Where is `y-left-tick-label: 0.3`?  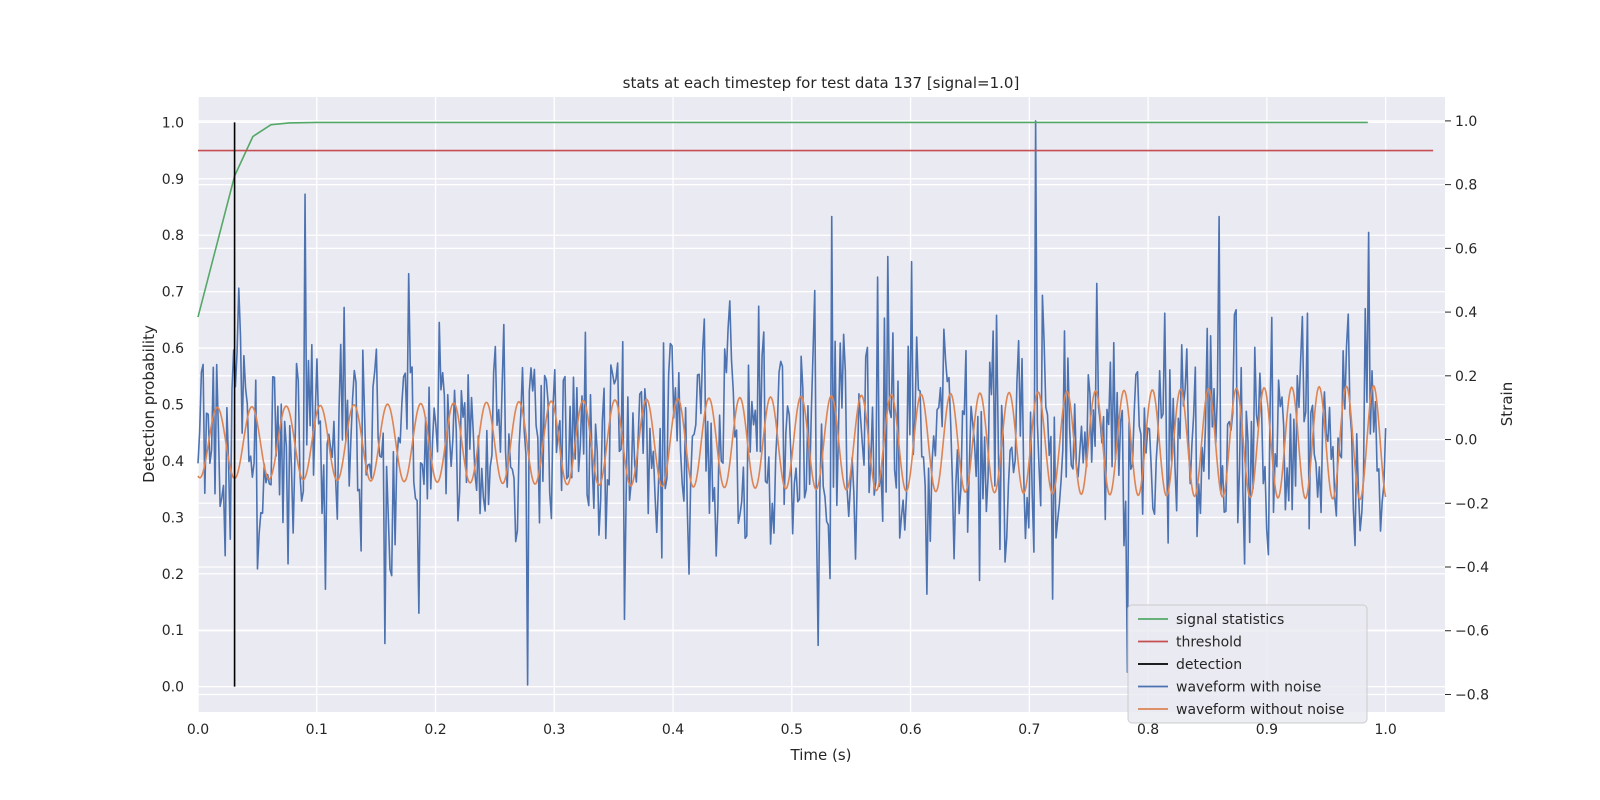 y-left-tick-label: 0.3 is located at coordinates (173, 518).